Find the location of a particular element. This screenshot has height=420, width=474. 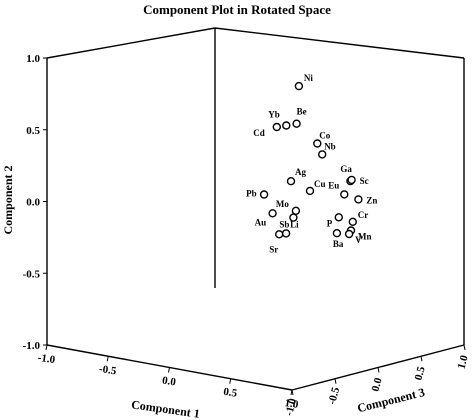

y-tick-label: 0.0 is located at coordinates (33, 203).